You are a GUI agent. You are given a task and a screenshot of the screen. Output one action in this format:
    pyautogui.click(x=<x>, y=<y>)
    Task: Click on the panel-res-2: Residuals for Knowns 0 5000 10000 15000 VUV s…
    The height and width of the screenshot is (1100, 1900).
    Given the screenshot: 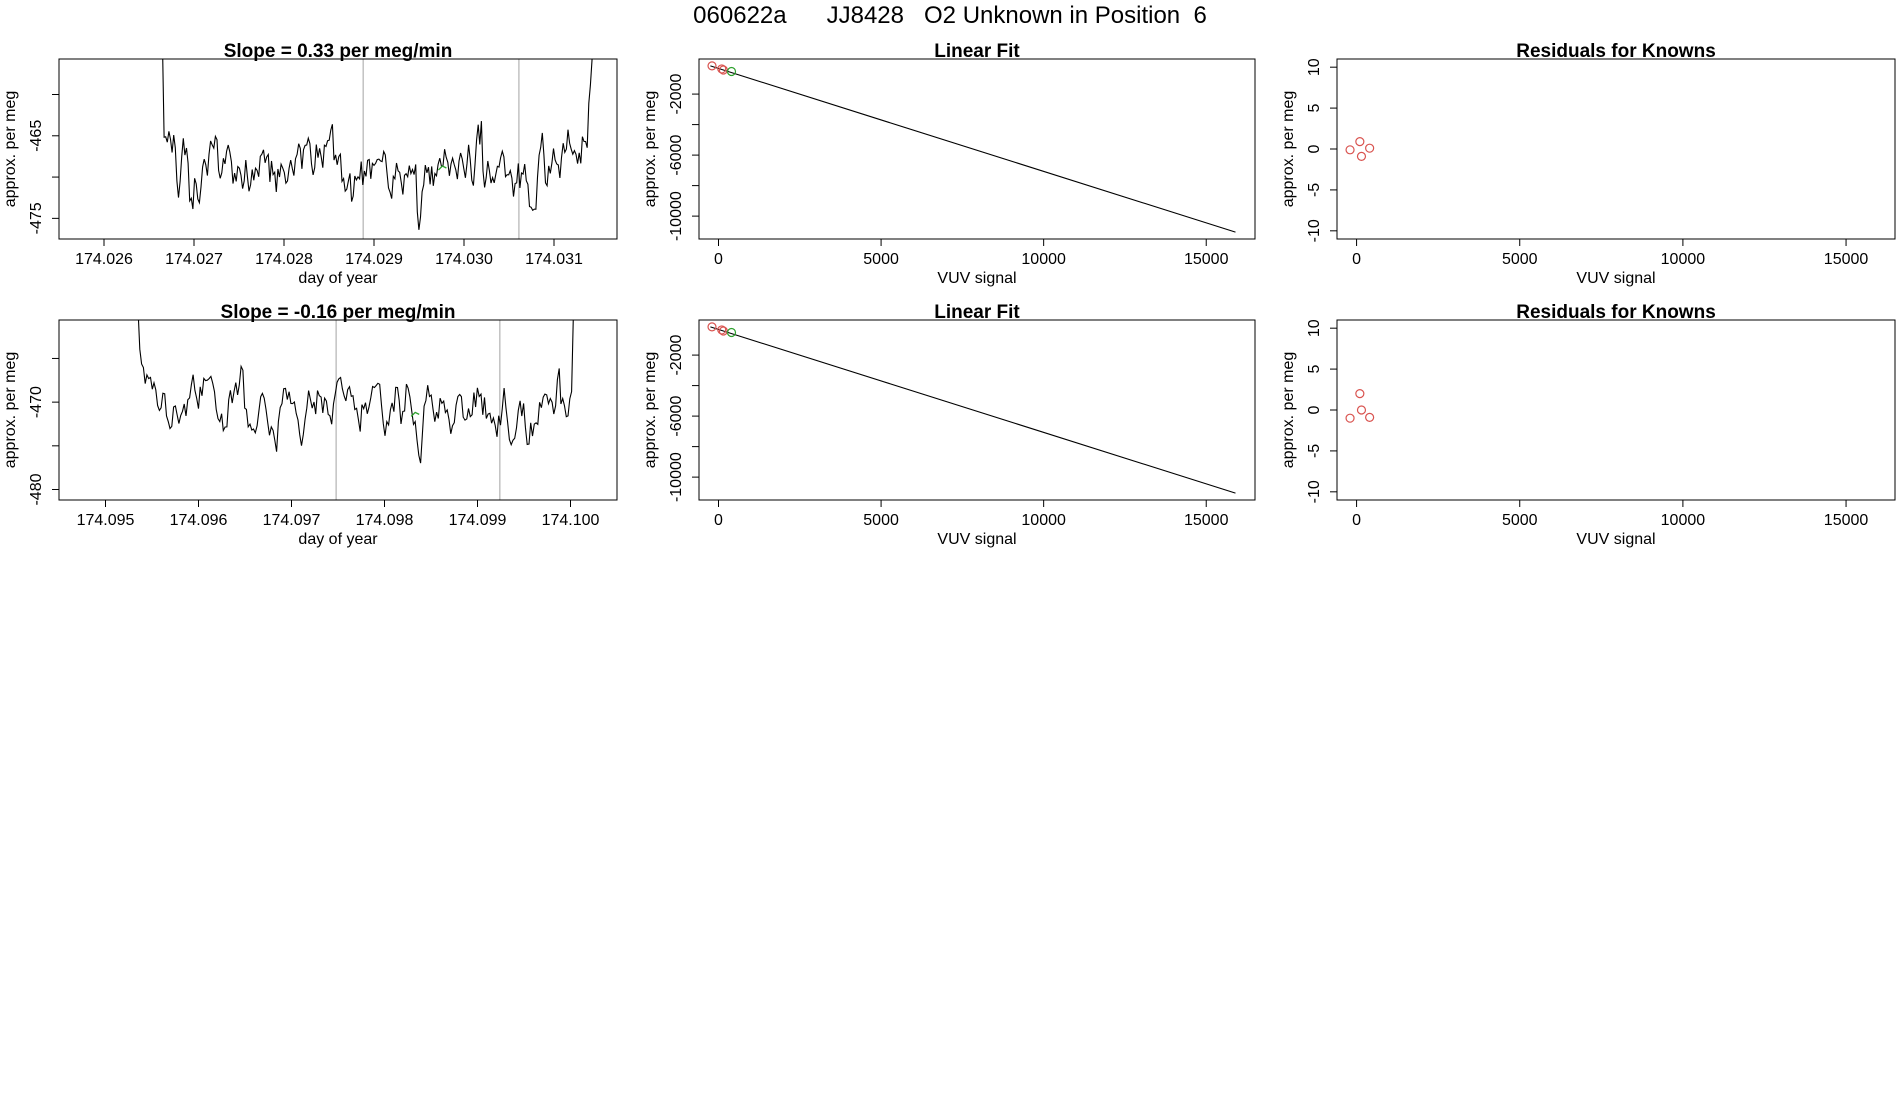 What is the action you would take?
    pyautogui.click(x=1588, y=425)
    